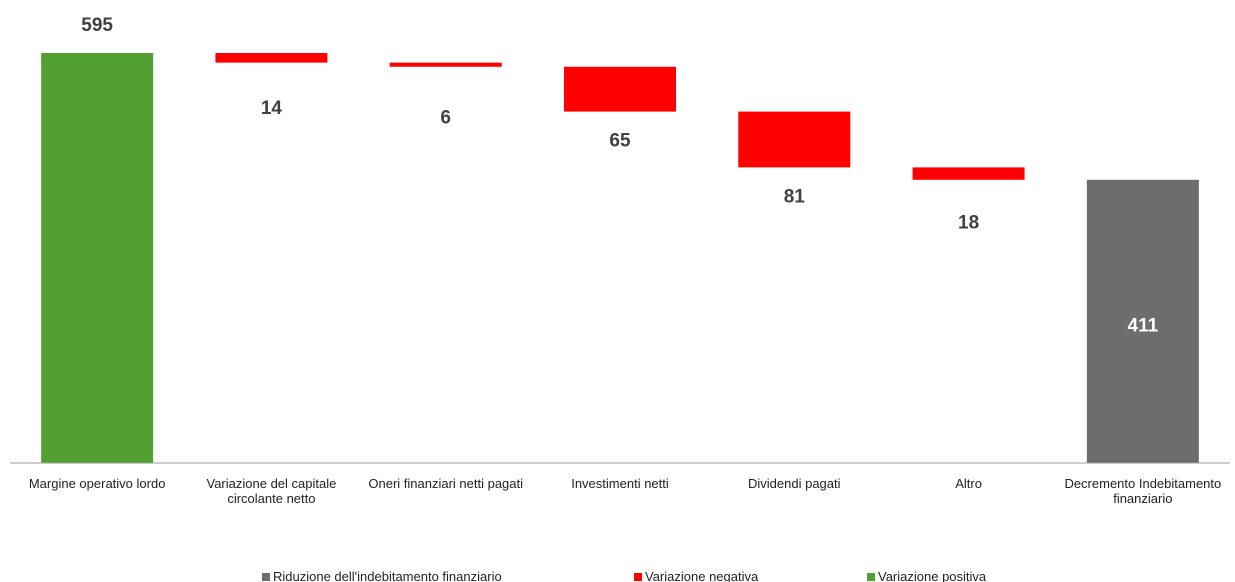 This screenshot has height=582, width=1235. Describe the element at coordinates (968, 483) in the screenshot. I see `x-tick-label: Altro` at that location.